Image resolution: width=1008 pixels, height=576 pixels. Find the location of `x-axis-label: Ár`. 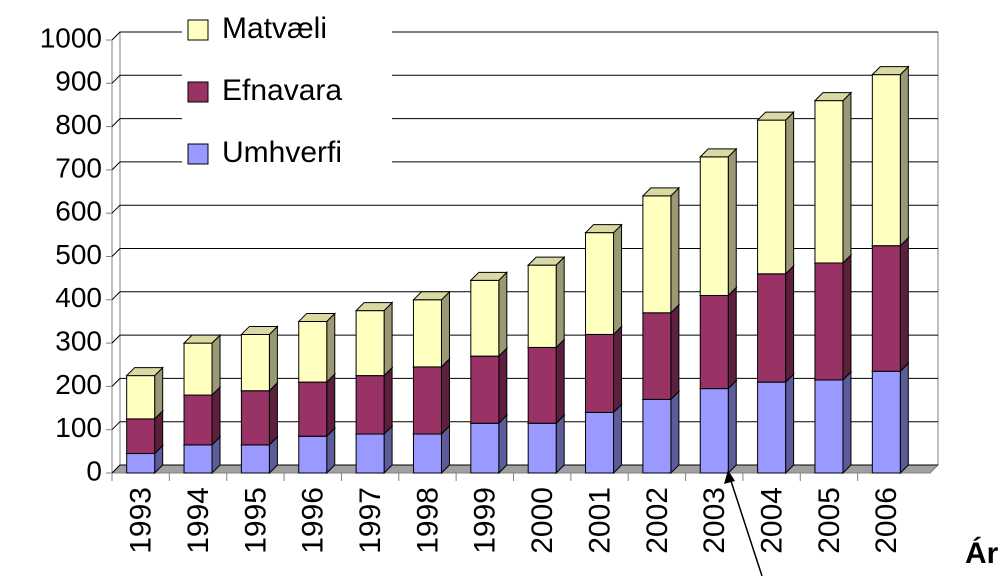

x-axis-label: Ár is located at coordinates (982, 553).